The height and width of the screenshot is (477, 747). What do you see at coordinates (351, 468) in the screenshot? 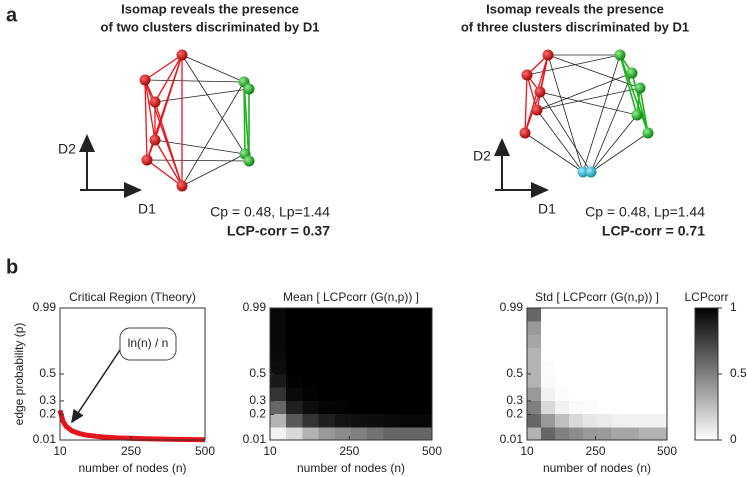
I see `x-axis-label: number of nodes (n)` at bounding box center [351, 468].